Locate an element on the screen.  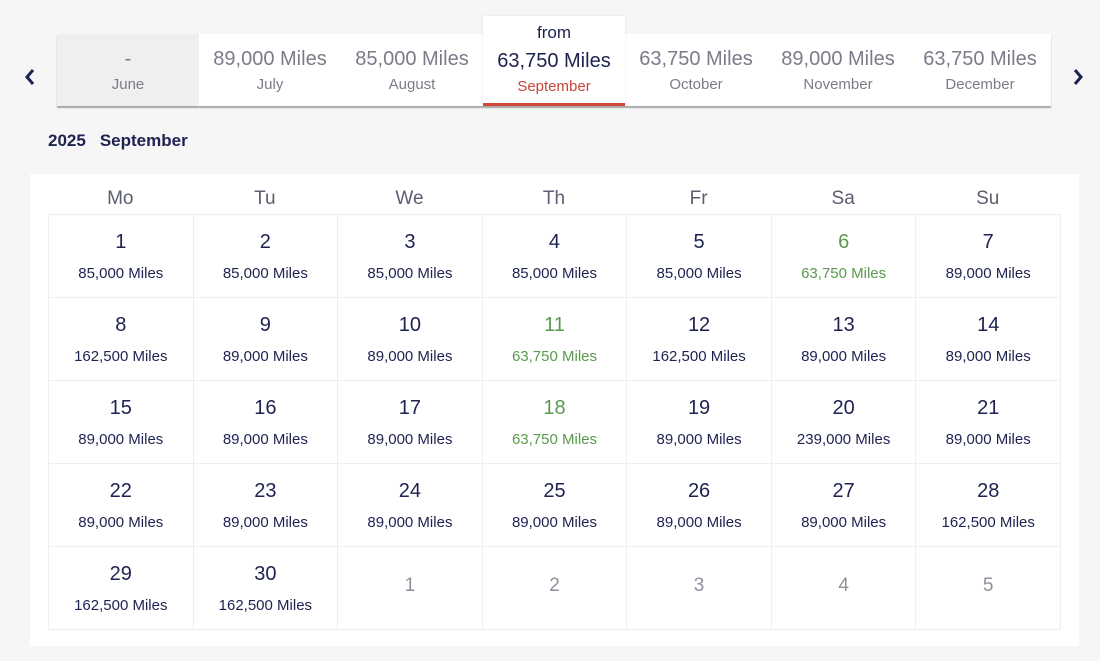
day-number: 6 is located at coordinates (844, 242).